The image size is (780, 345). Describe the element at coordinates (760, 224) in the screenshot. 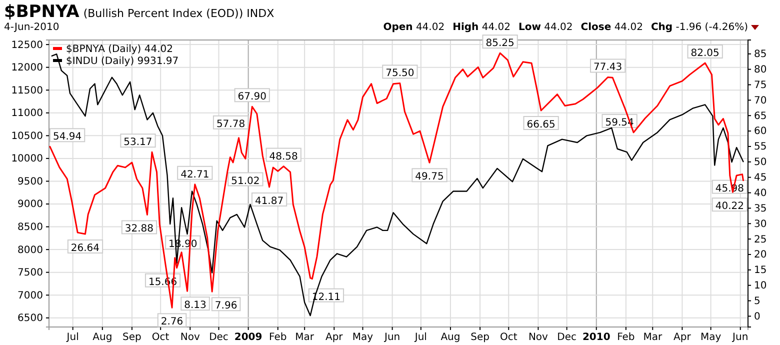

I see `y2-tick-label: 30` at that location.